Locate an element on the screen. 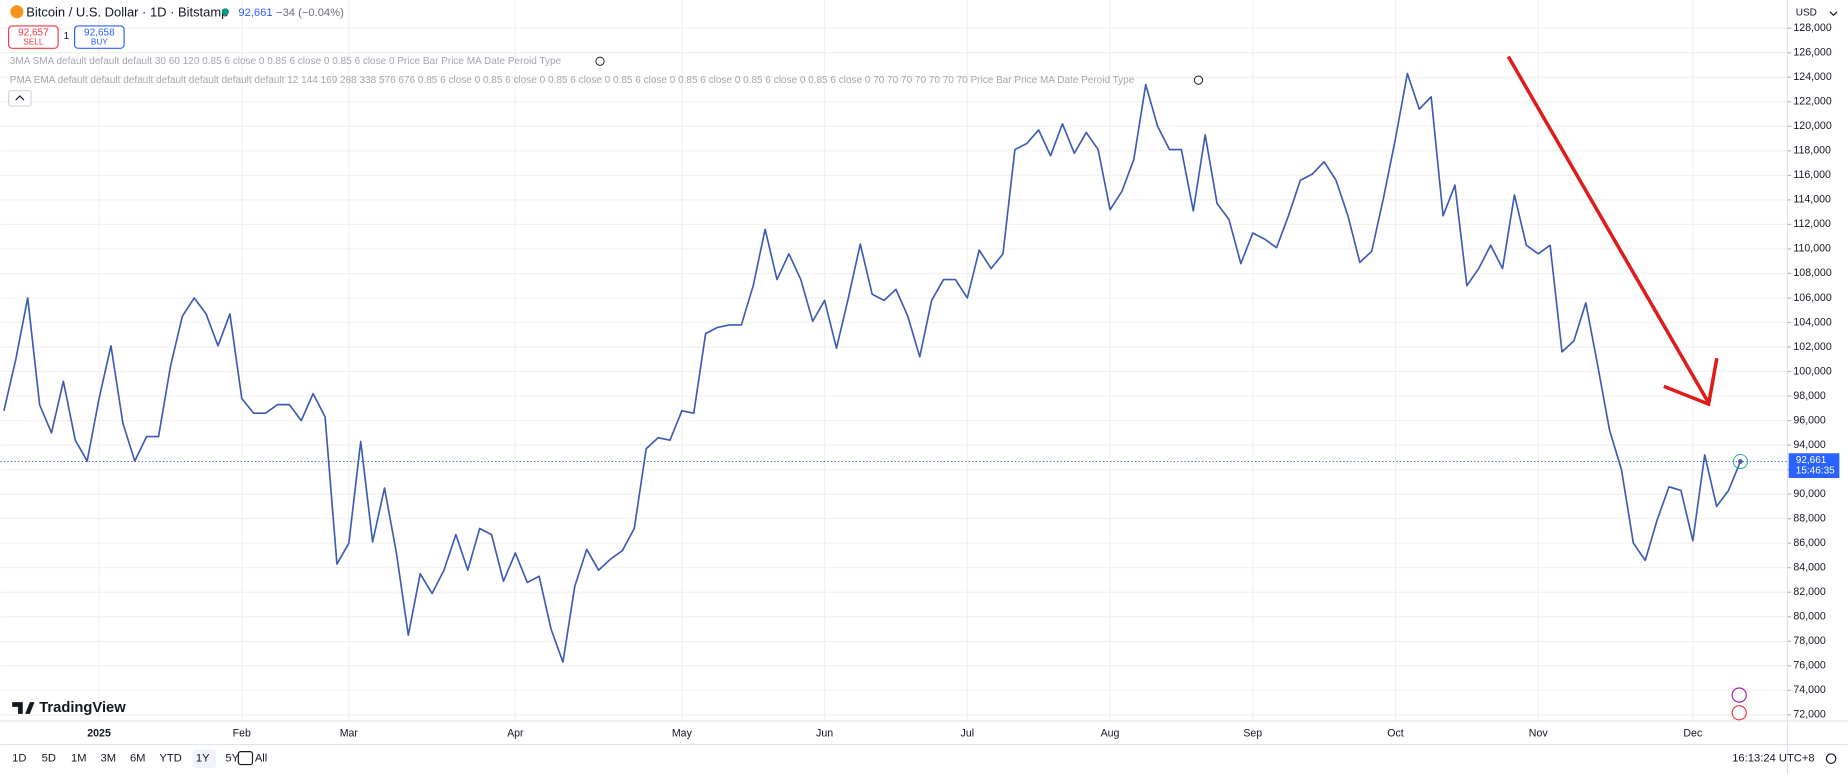 Image resolution: width=1848 pixels, height=774 pixels. coin-icon is located at coordinates (17, 12).